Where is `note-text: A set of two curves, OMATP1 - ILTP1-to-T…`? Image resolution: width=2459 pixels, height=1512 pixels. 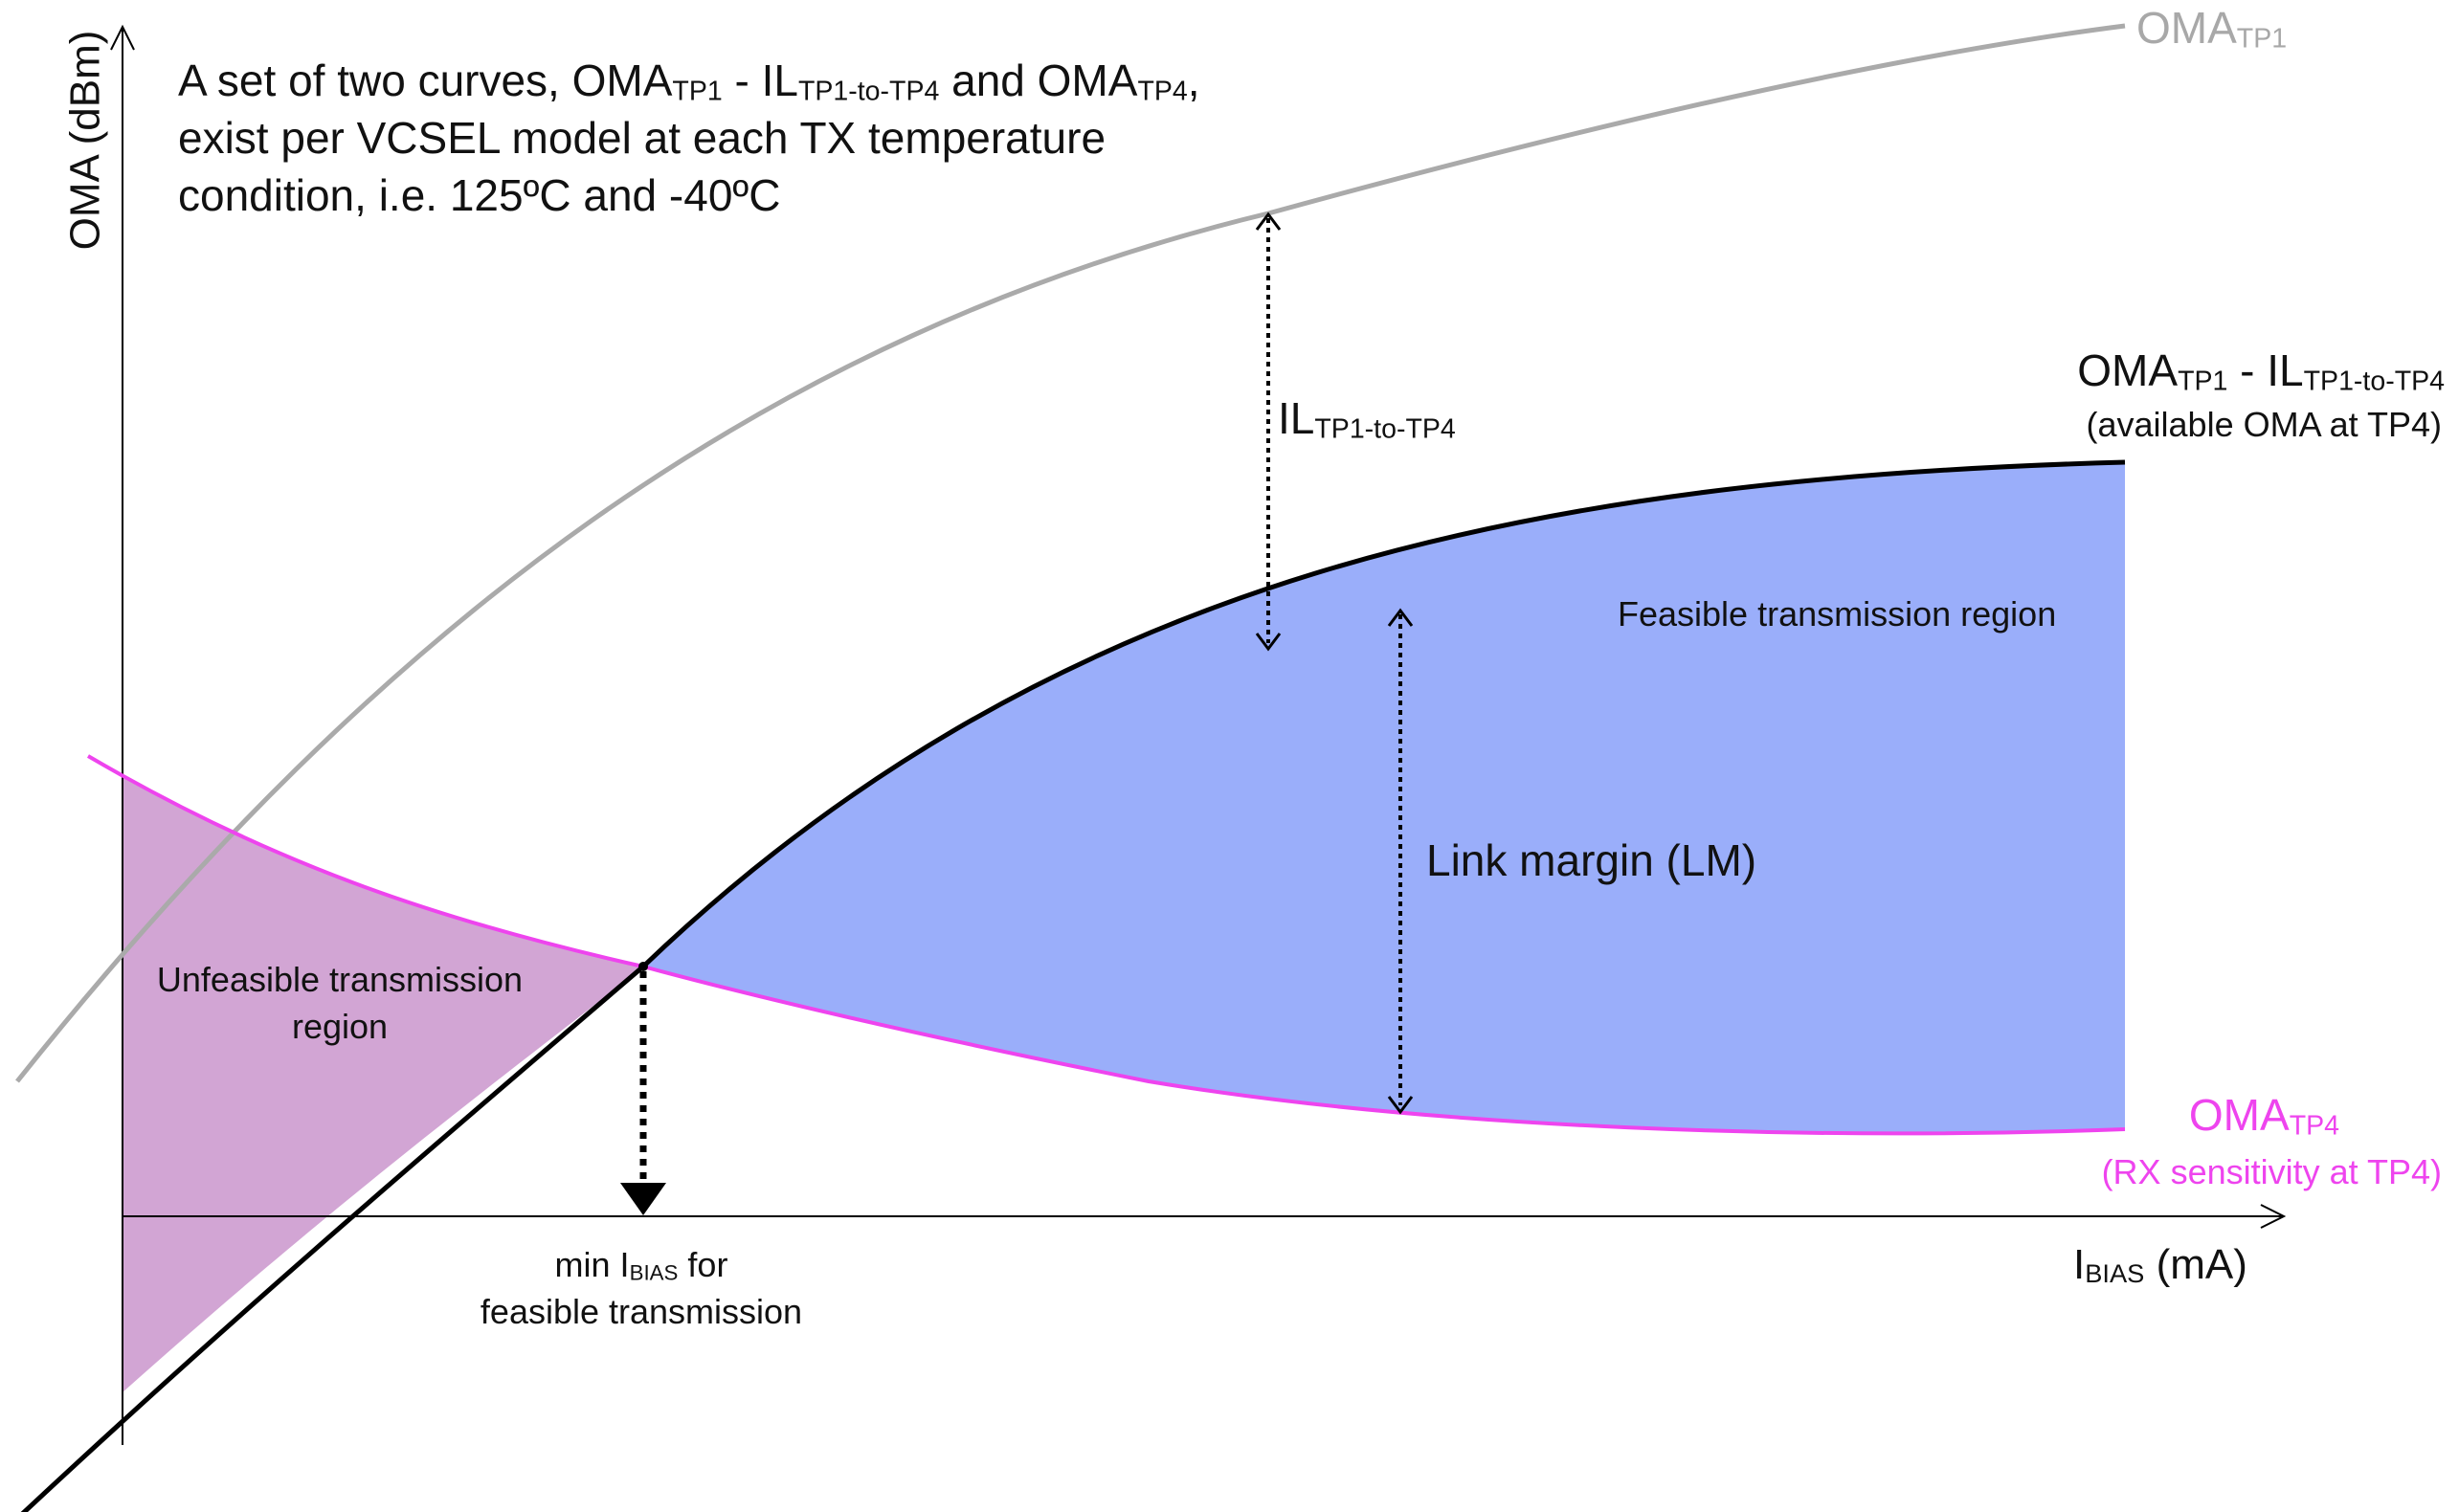 note-text: A set of two curves, OMATP1 - ILTP1-to-T… is located at coordinates (689, 138).